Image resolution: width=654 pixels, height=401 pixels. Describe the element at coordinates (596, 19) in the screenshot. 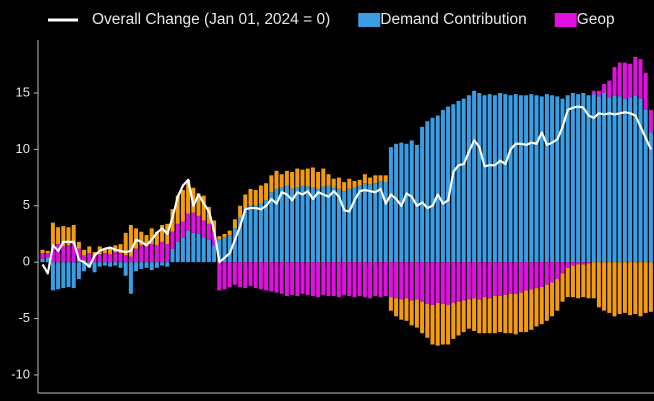

I see `legend-label: Geop` at that location.